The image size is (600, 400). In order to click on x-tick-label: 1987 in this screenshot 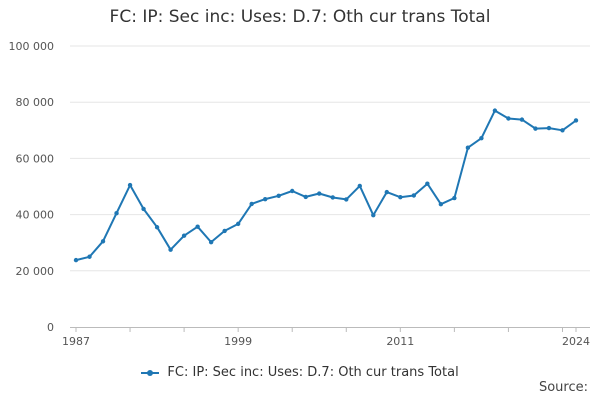, I will do `click(76, 341)`.